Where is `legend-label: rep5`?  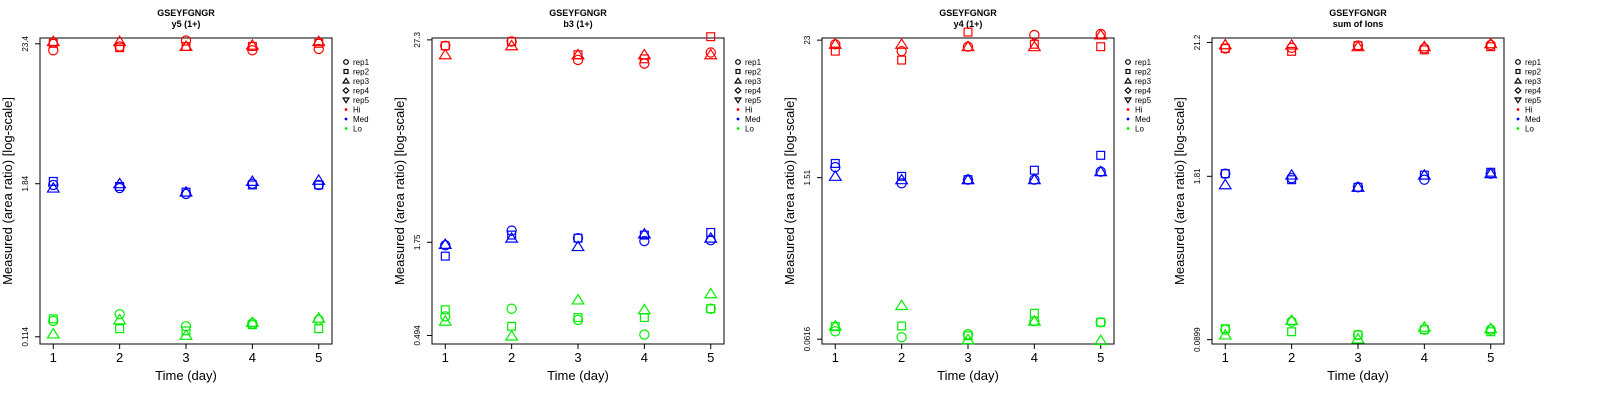 legend-label: rep5 is located at coordinates (1143, 100).